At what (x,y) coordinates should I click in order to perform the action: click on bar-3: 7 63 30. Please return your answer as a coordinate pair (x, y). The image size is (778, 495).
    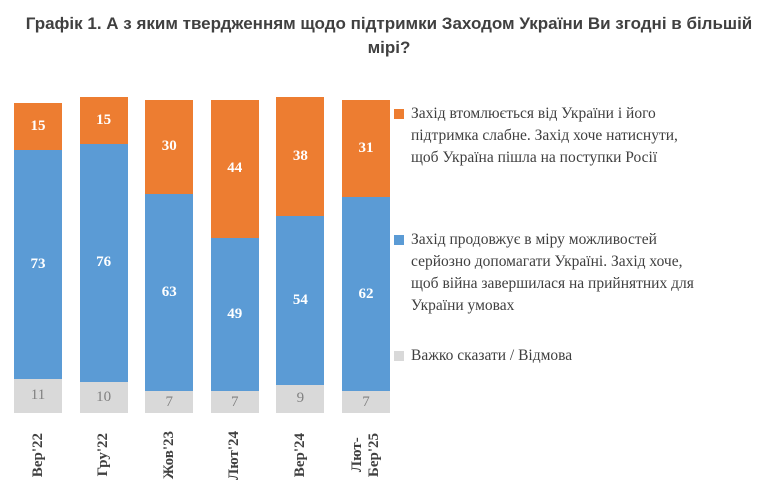
    Looking at the image, I should click on (169, 256).